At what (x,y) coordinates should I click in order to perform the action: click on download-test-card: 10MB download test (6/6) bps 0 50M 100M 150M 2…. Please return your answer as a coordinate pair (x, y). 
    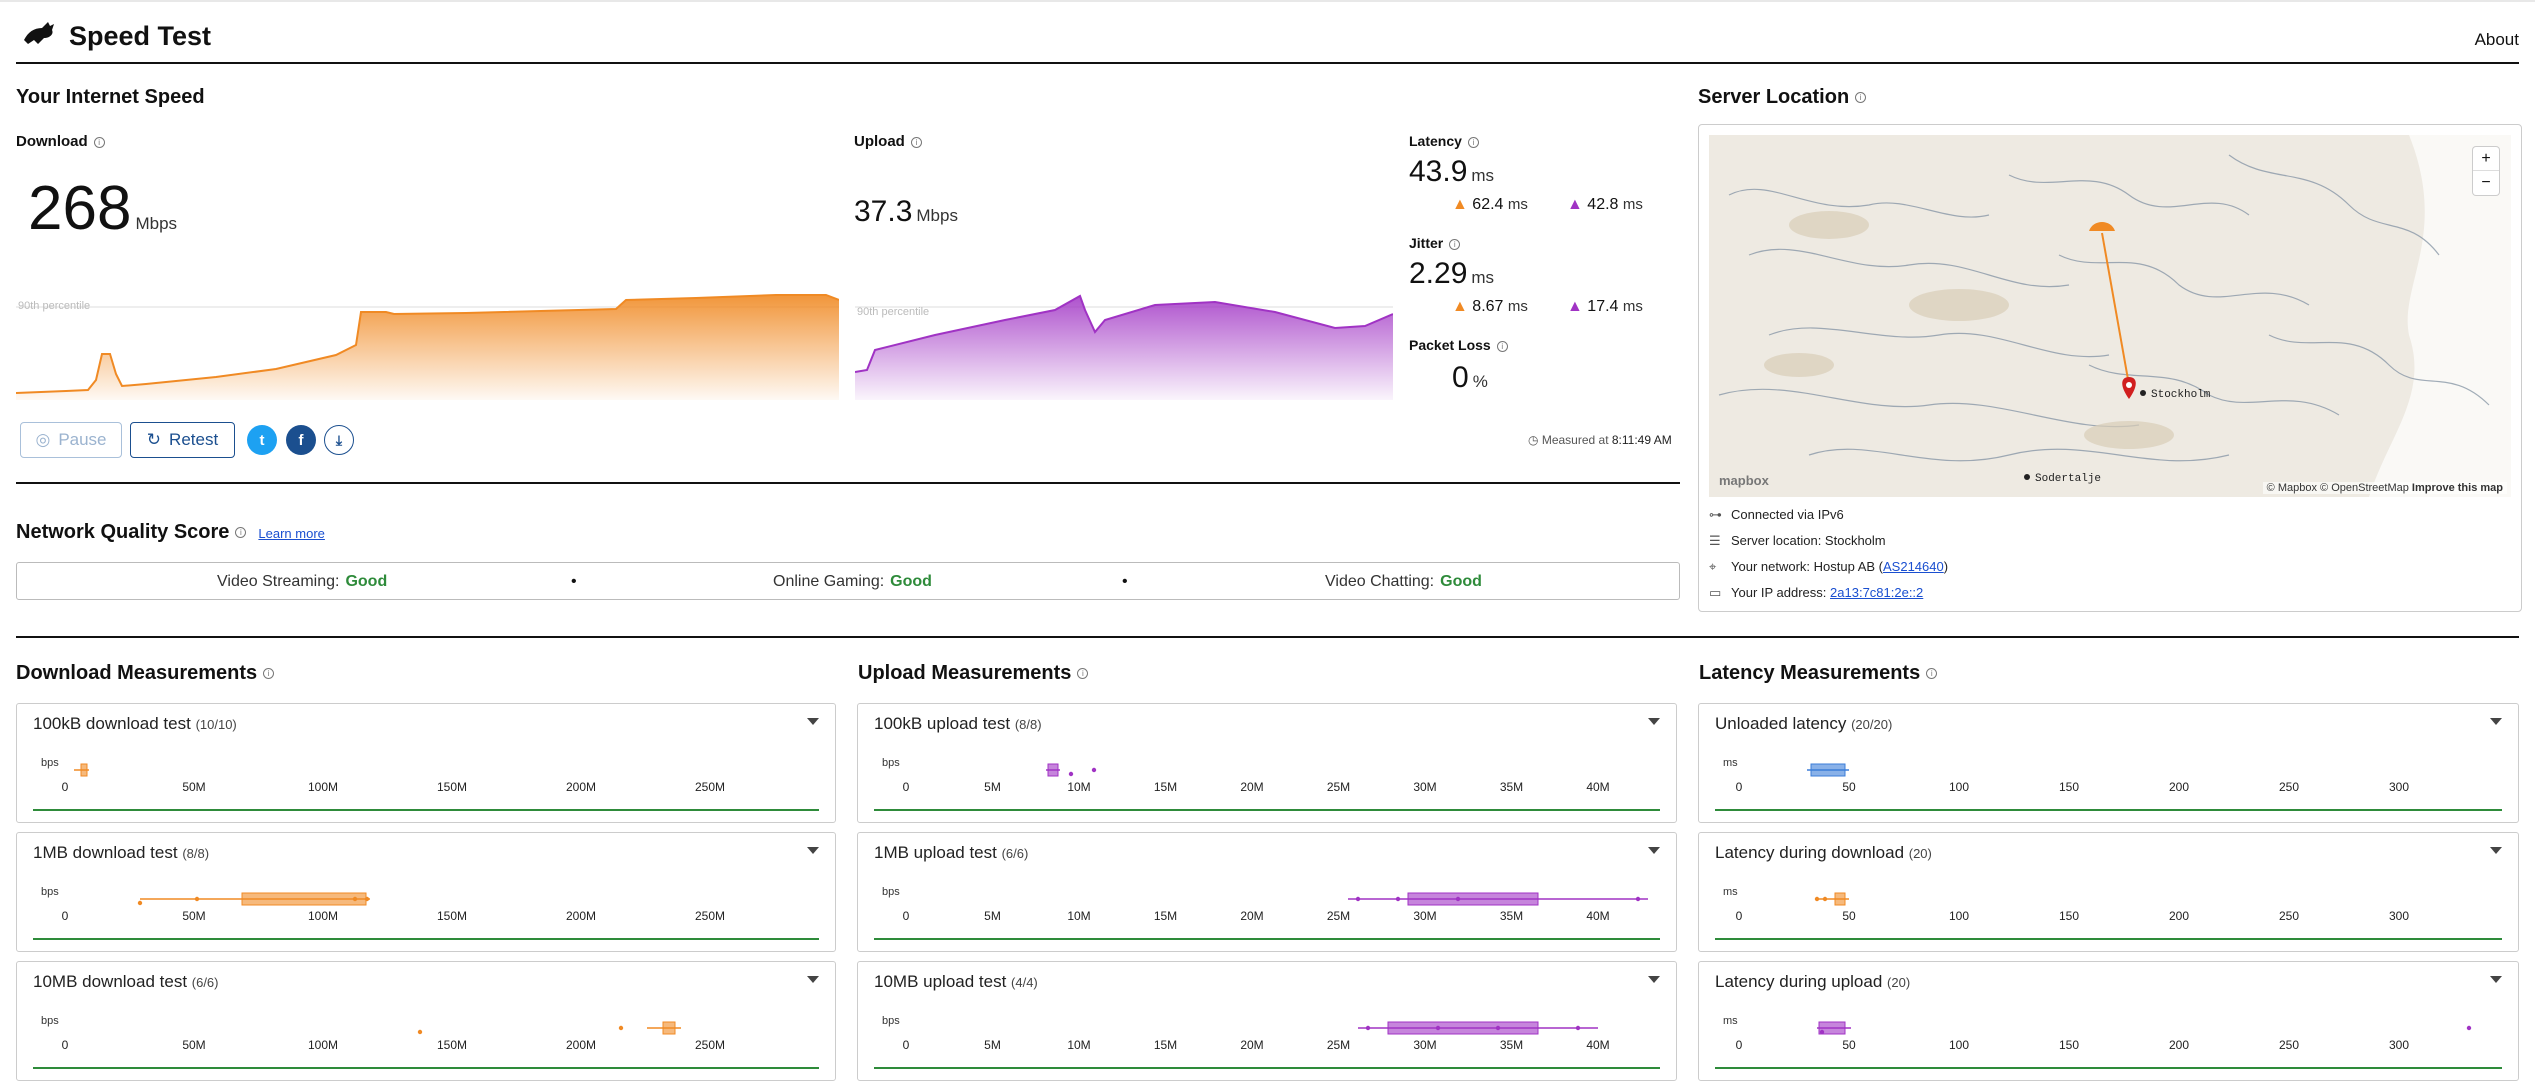
    Looking at the image, I should click on (426, 1021).